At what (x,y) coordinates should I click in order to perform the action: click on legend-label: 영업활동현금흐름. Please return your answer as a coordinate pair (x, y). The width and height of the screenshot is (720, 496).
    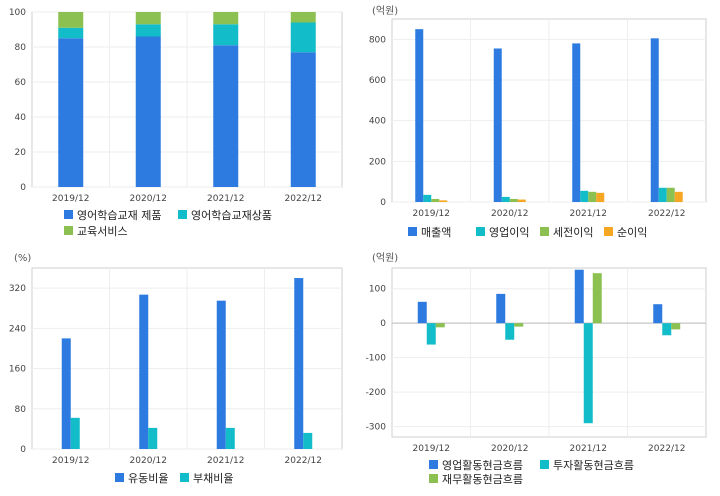
    Looking at the image, I should click on (482, 465).